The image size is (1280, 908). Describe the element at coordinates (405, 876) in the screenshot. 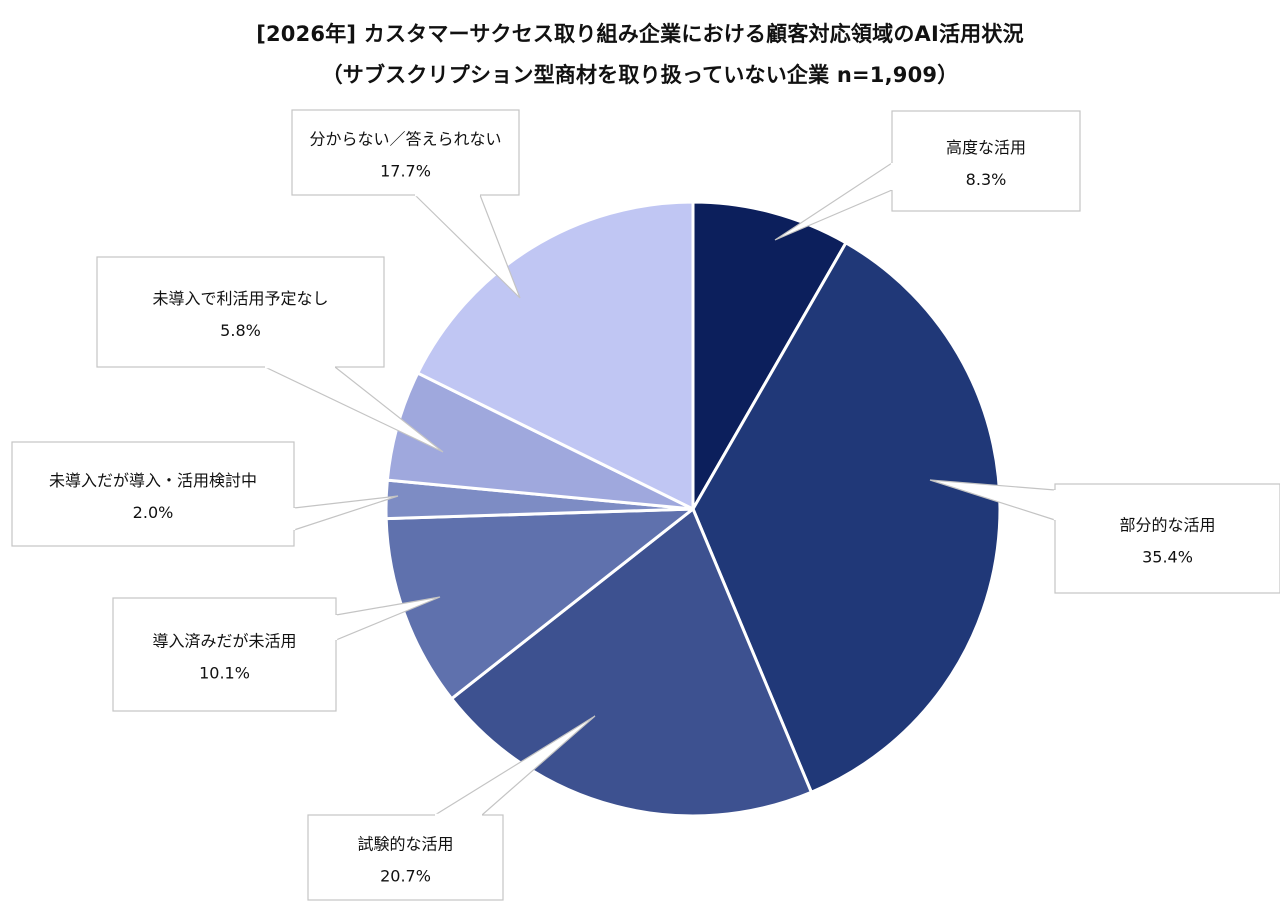

I see `slice-value-label: 20.7%` at that location.